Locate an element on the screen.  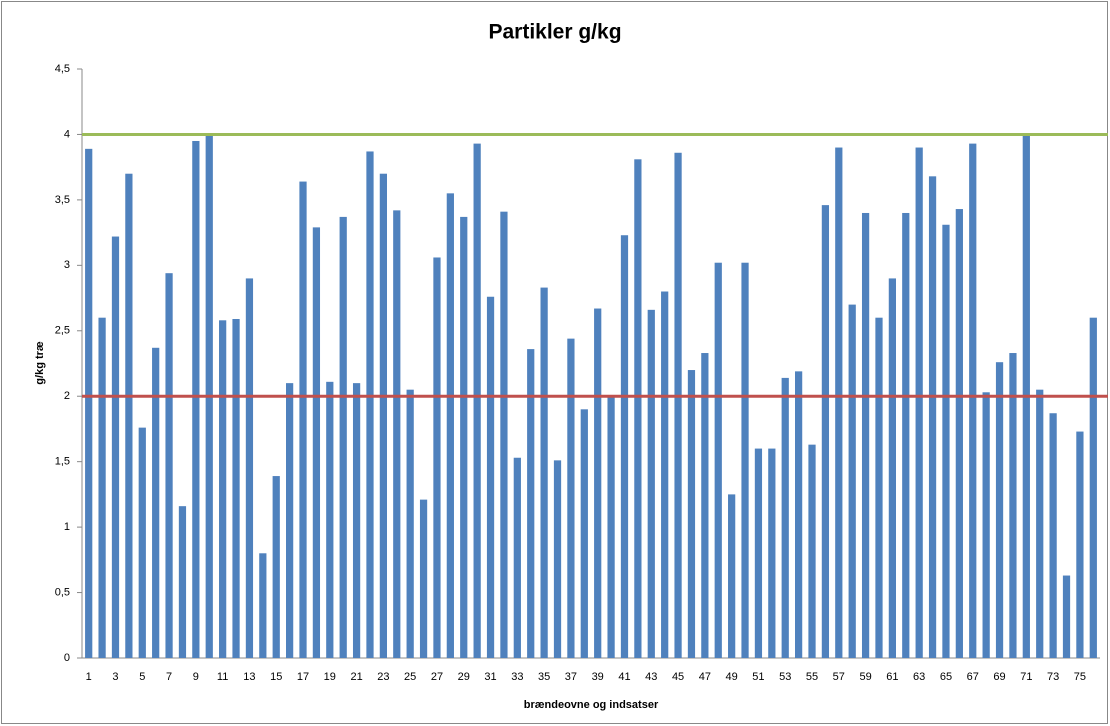
x-tick-label: 71 is located at coordinates (1026, 677).